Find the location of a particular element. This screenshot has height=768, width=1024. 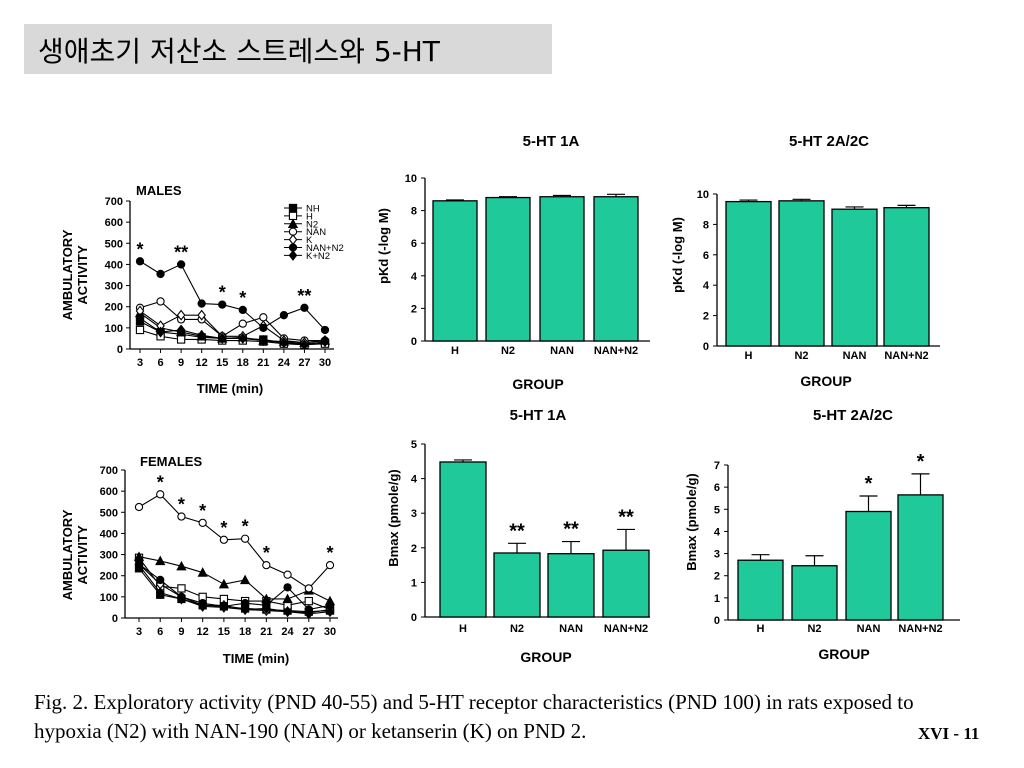

chart-title: MALES is located at coordinates (159, 190).